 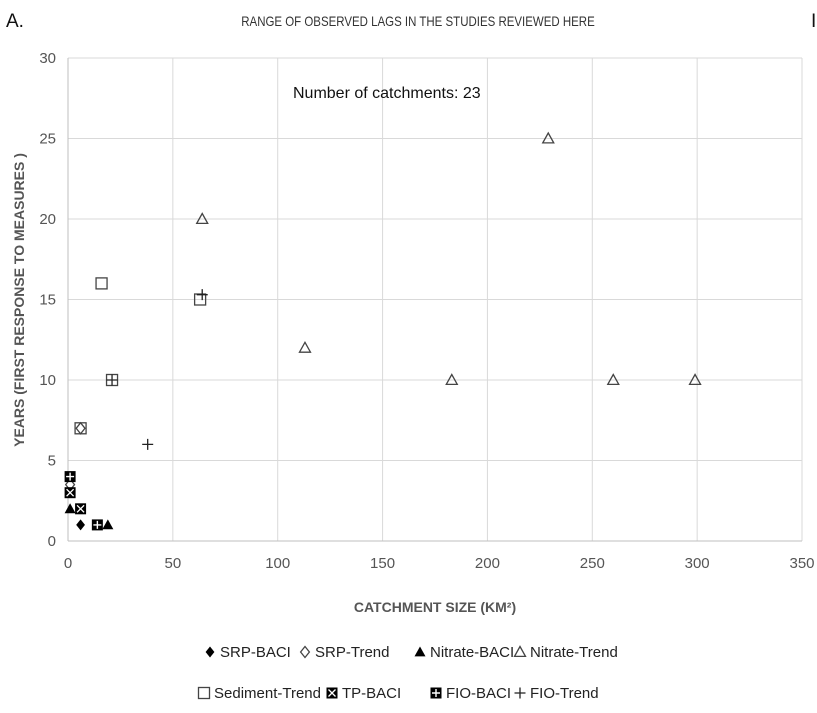 What do you see at coordinates (47, 219) in the screenshot?
I see `y-tick-label: 20` at bounding box center [47, 219].